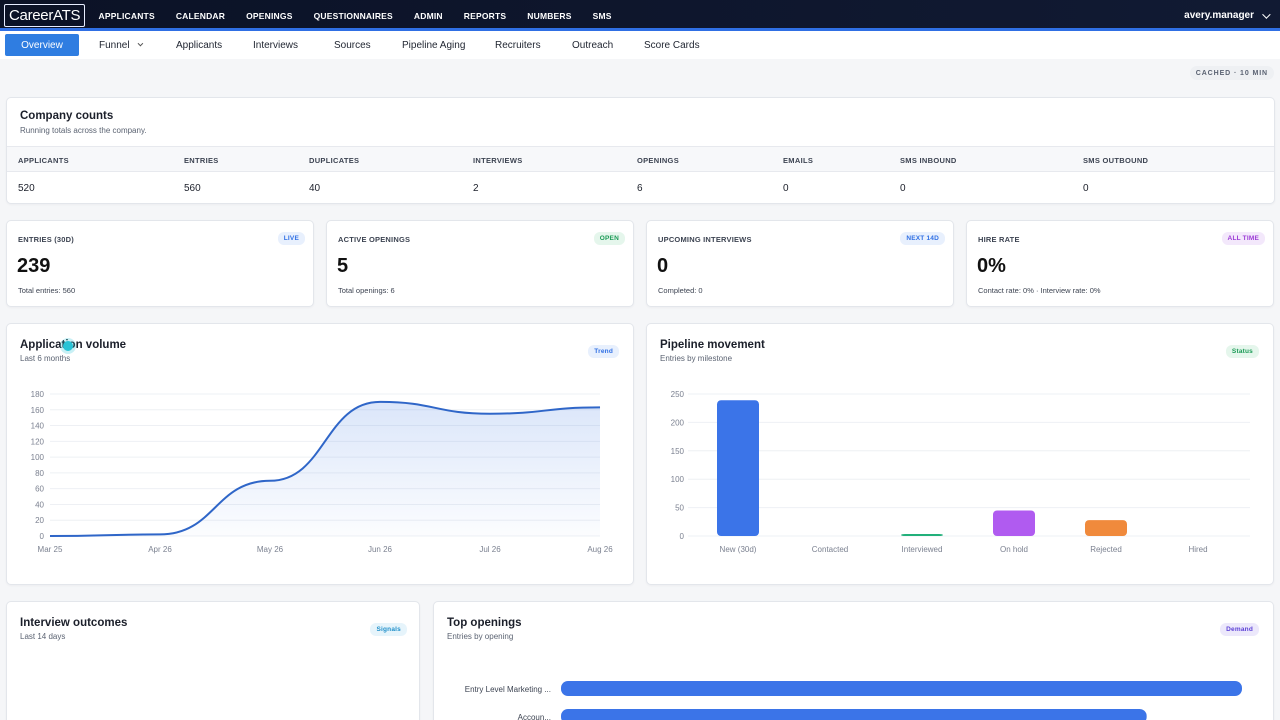  I want to click on tab-interviews: Interviews, so click(276, 45).